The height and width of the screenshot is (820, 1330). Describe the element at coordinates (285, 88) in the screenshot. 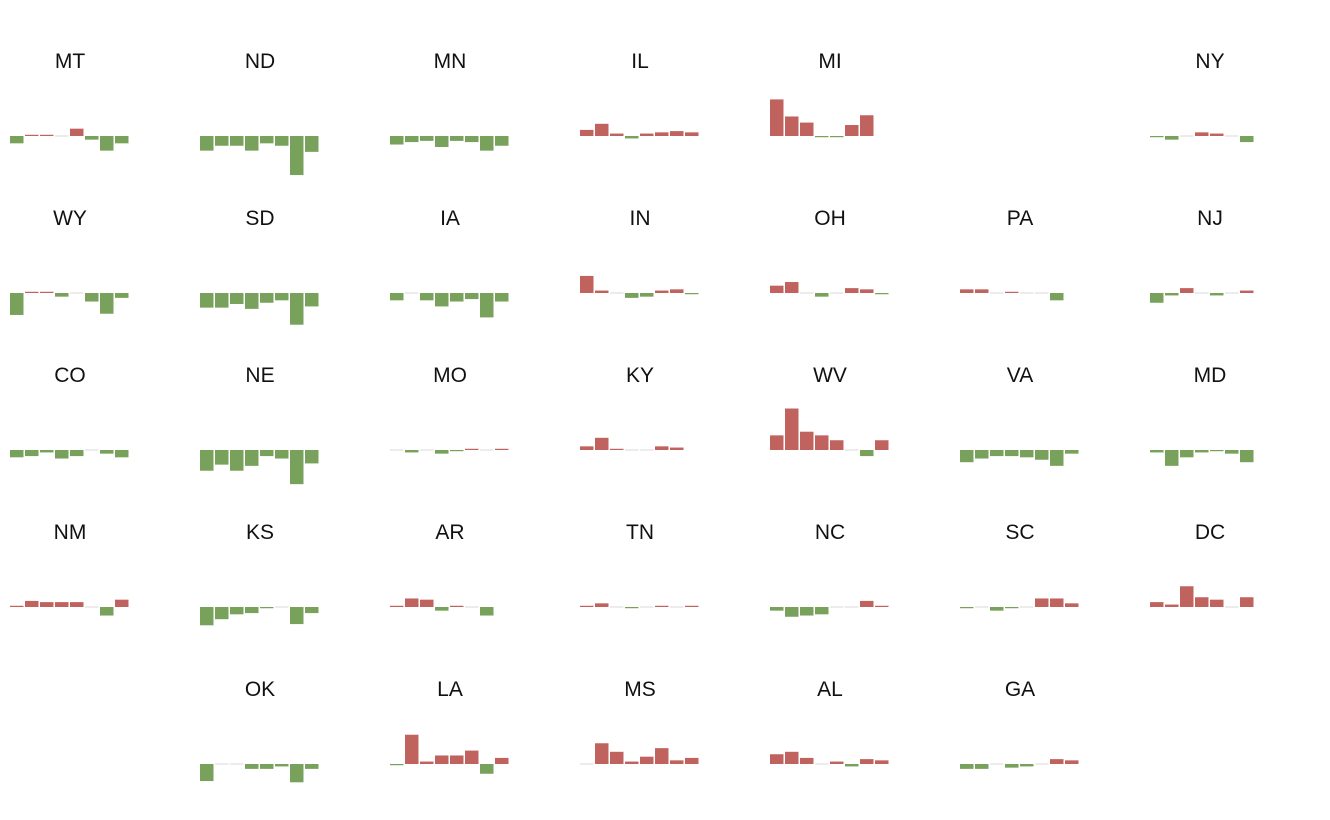

I see `state-cell-nd: ND` at that location.